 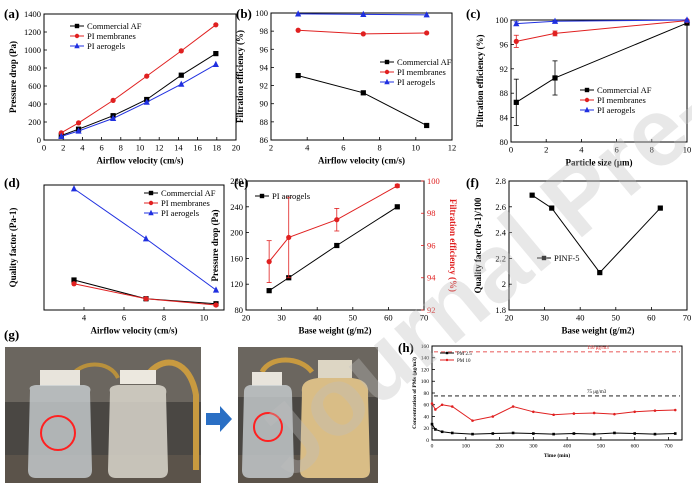 What do you see at coordinates (34, 104) in the screenshot?
I see `y-tick-label-a-2: 400` at bounding box center [34, 104].